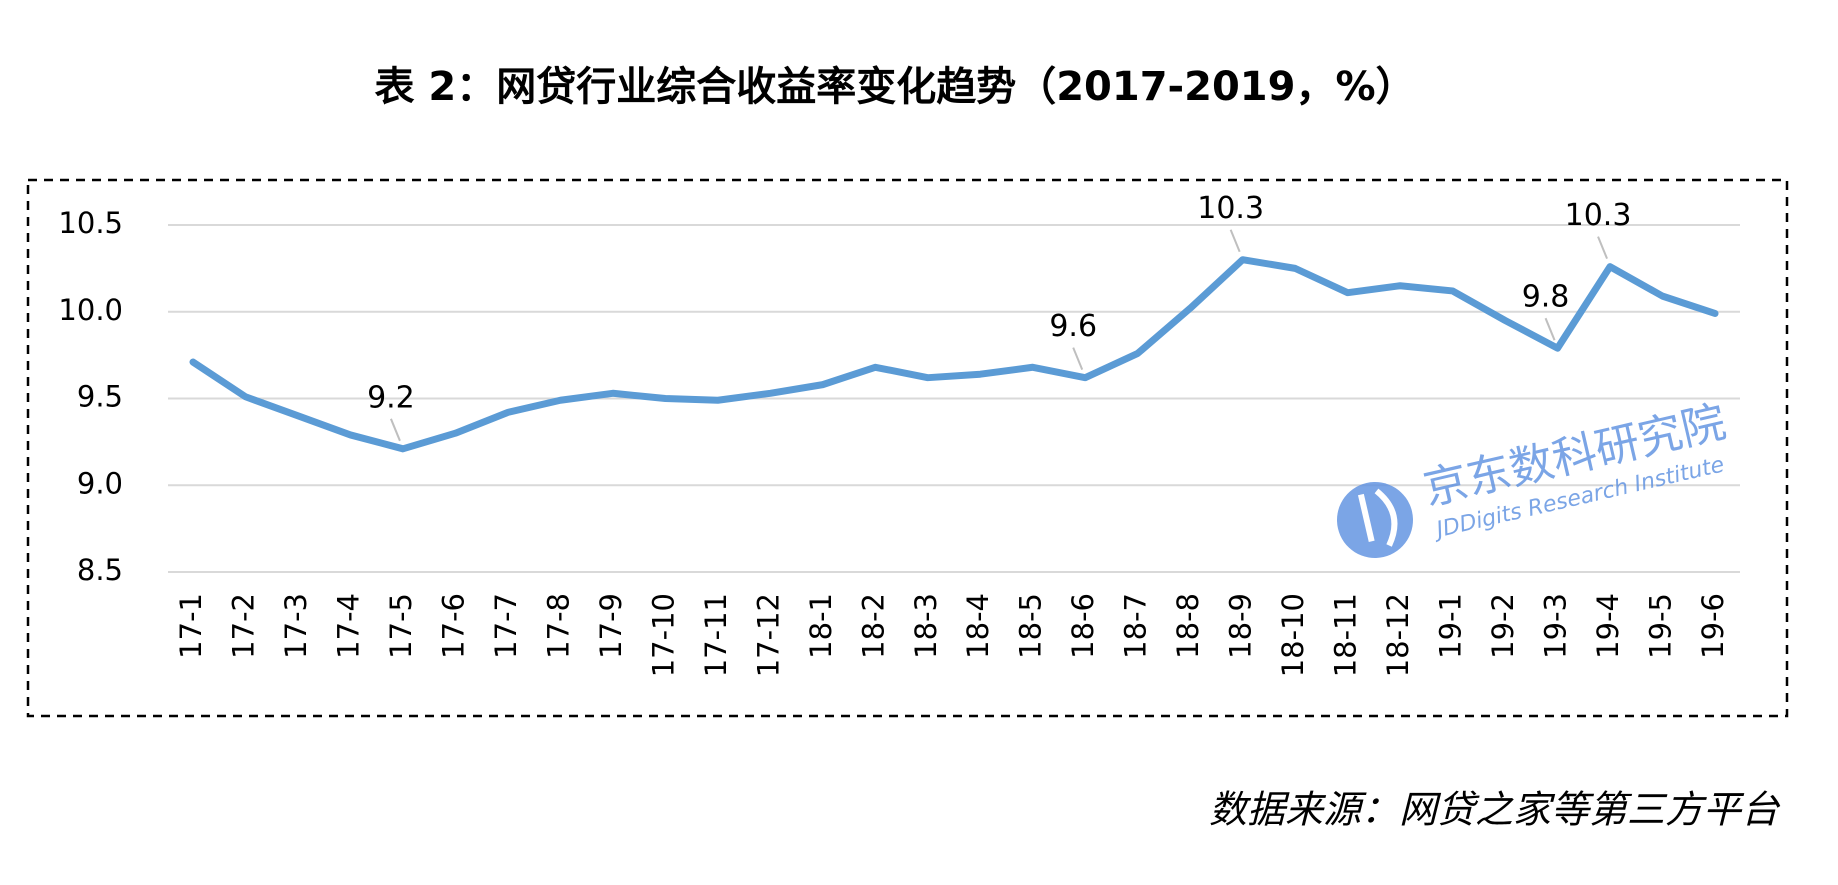 Image resolution: width=1838 pixels, height=885 pixels. Describe the element at coordinates (611, 626) in the screenshot. I see `x-tick-label: 17-9` at that location.